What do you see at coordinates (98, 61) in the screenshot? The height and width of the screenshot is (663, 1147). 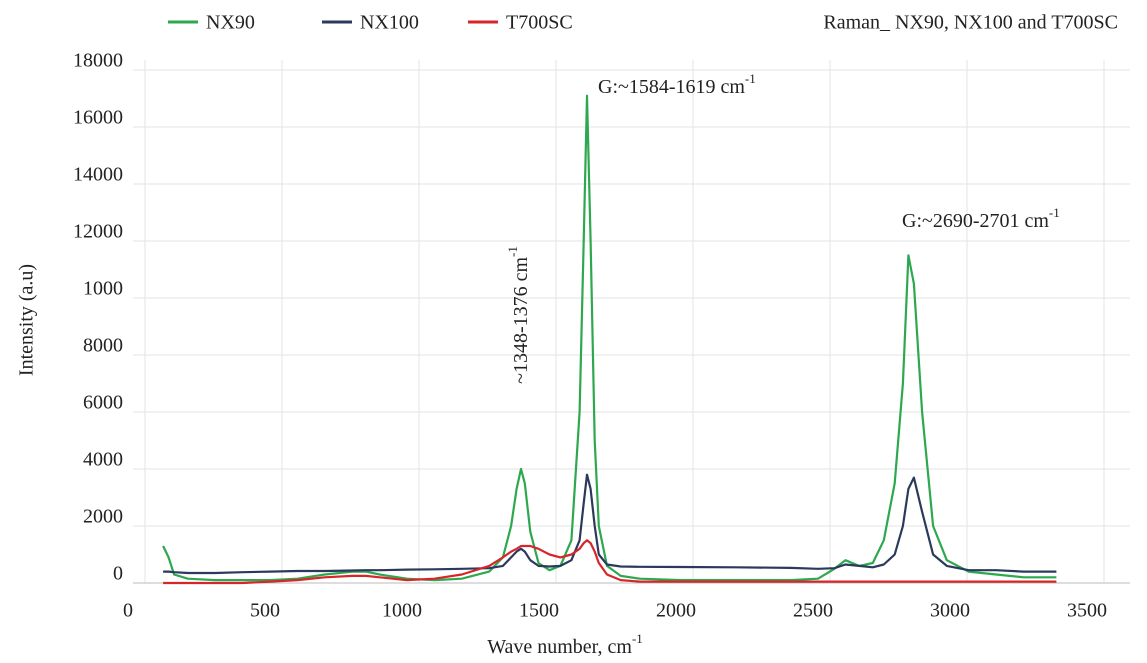 I see `y-tick-label: 18000` at bounding box center [98, 61].